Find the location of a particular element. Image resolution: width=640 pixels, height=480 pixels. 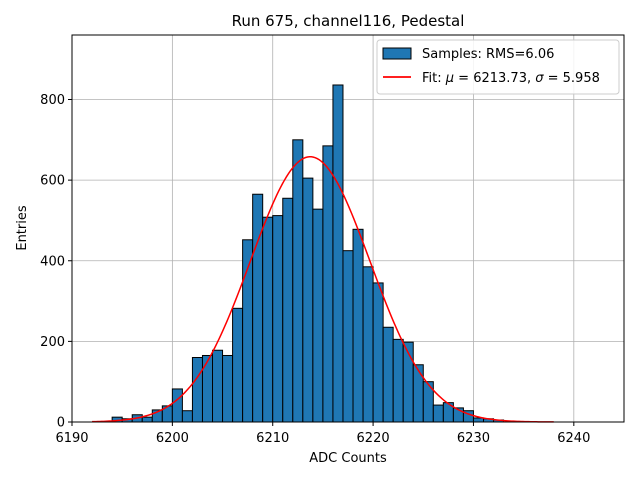

y-axis-ticks: 0 200 400 600 800 is located at coordinates (56, 262).